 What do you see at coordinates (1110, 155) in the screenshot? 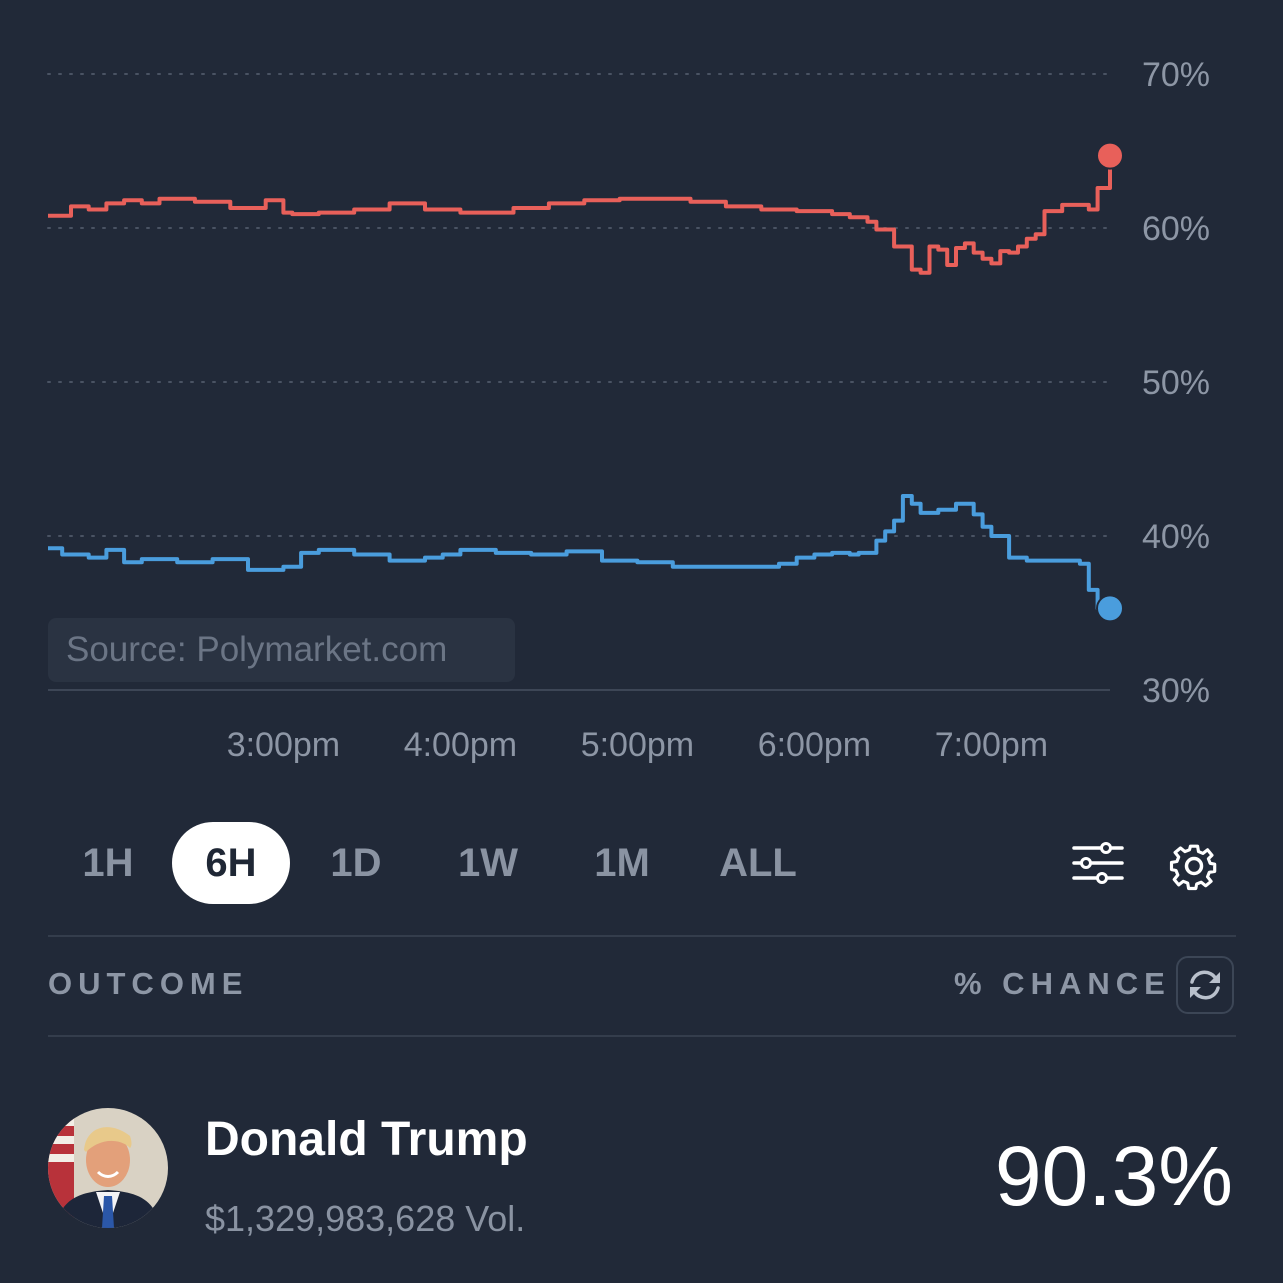
I see `series-end-dot-trump` at bounding box center [1110, 155].